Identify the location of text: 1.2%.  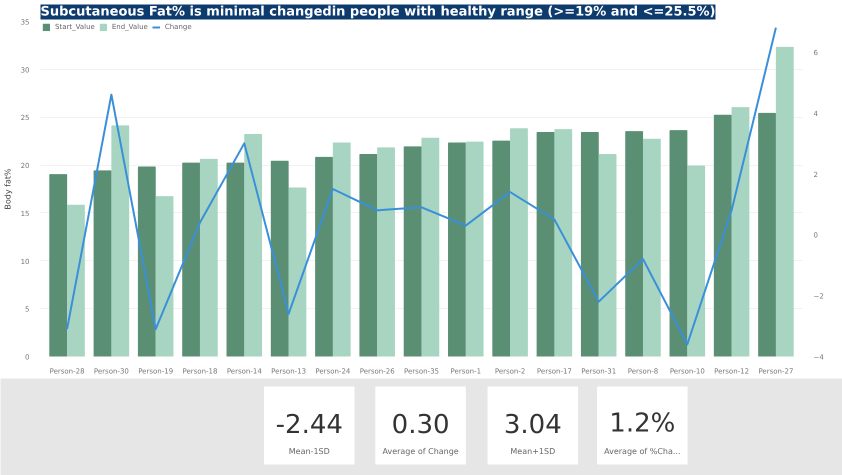
(642, 423).